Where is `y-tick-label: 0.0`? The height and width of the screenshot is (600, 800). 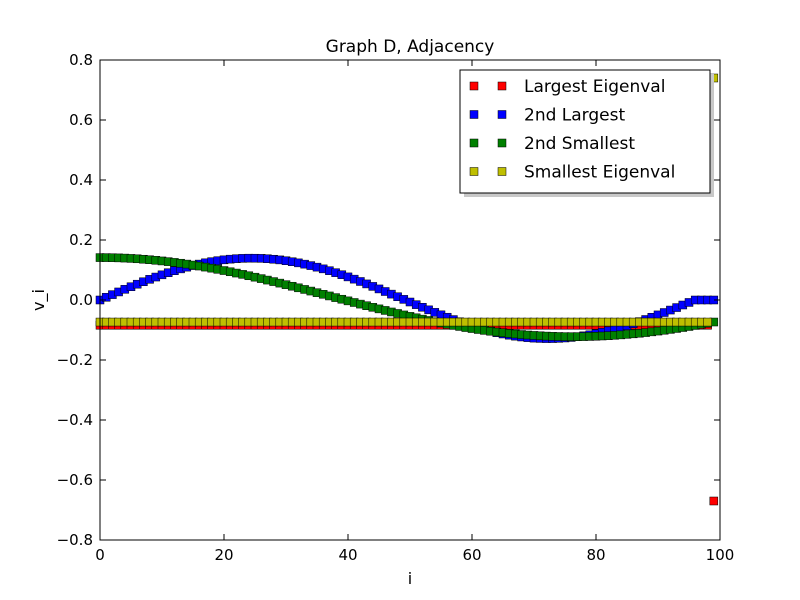
y-tick-label: 0.0 is located at coordinates (81, 300).